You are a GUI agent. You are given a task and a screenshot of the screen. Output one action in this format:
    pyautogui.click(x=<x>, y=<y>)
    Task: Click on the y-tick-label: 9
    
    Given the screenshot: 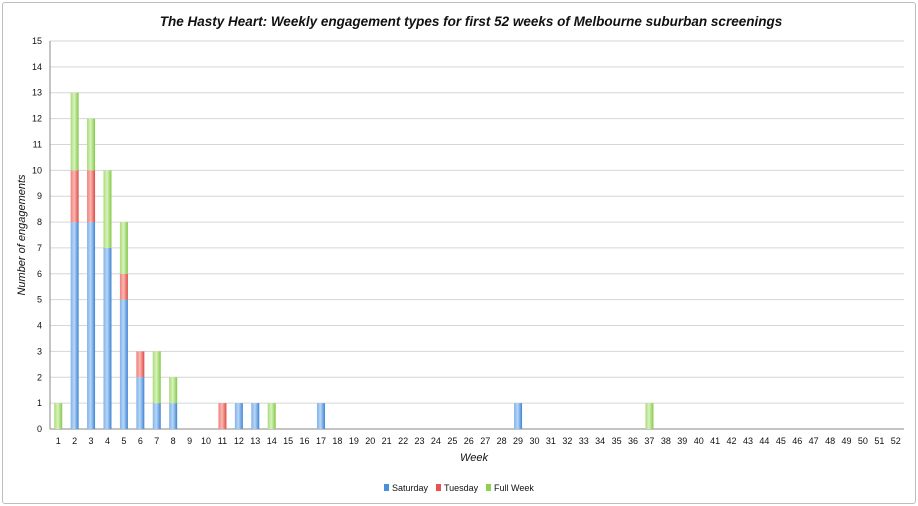 What is the action you would take?
    pyautogui.click(x=39, y=196)
    